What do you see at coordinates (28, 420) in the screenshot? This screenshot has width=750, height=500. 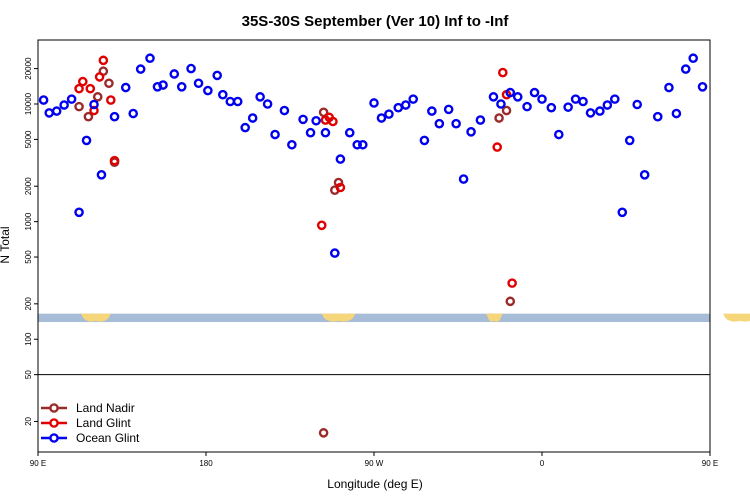 I see `y-tick-label: 20` at bounding box center [28, 420].